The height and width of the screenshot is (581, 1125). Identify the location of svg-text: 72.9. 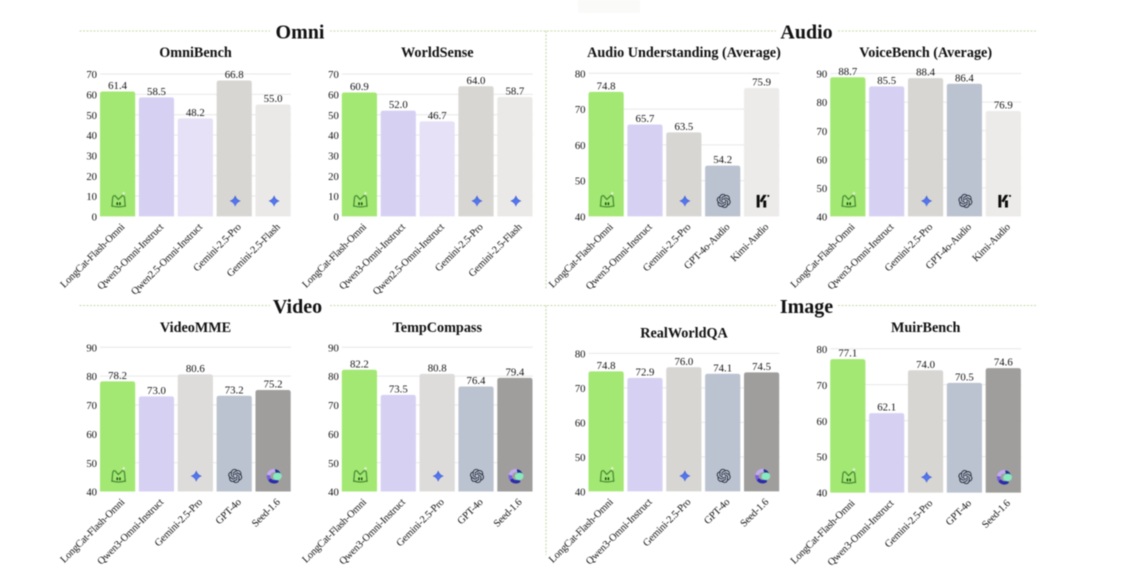
(645, 373).